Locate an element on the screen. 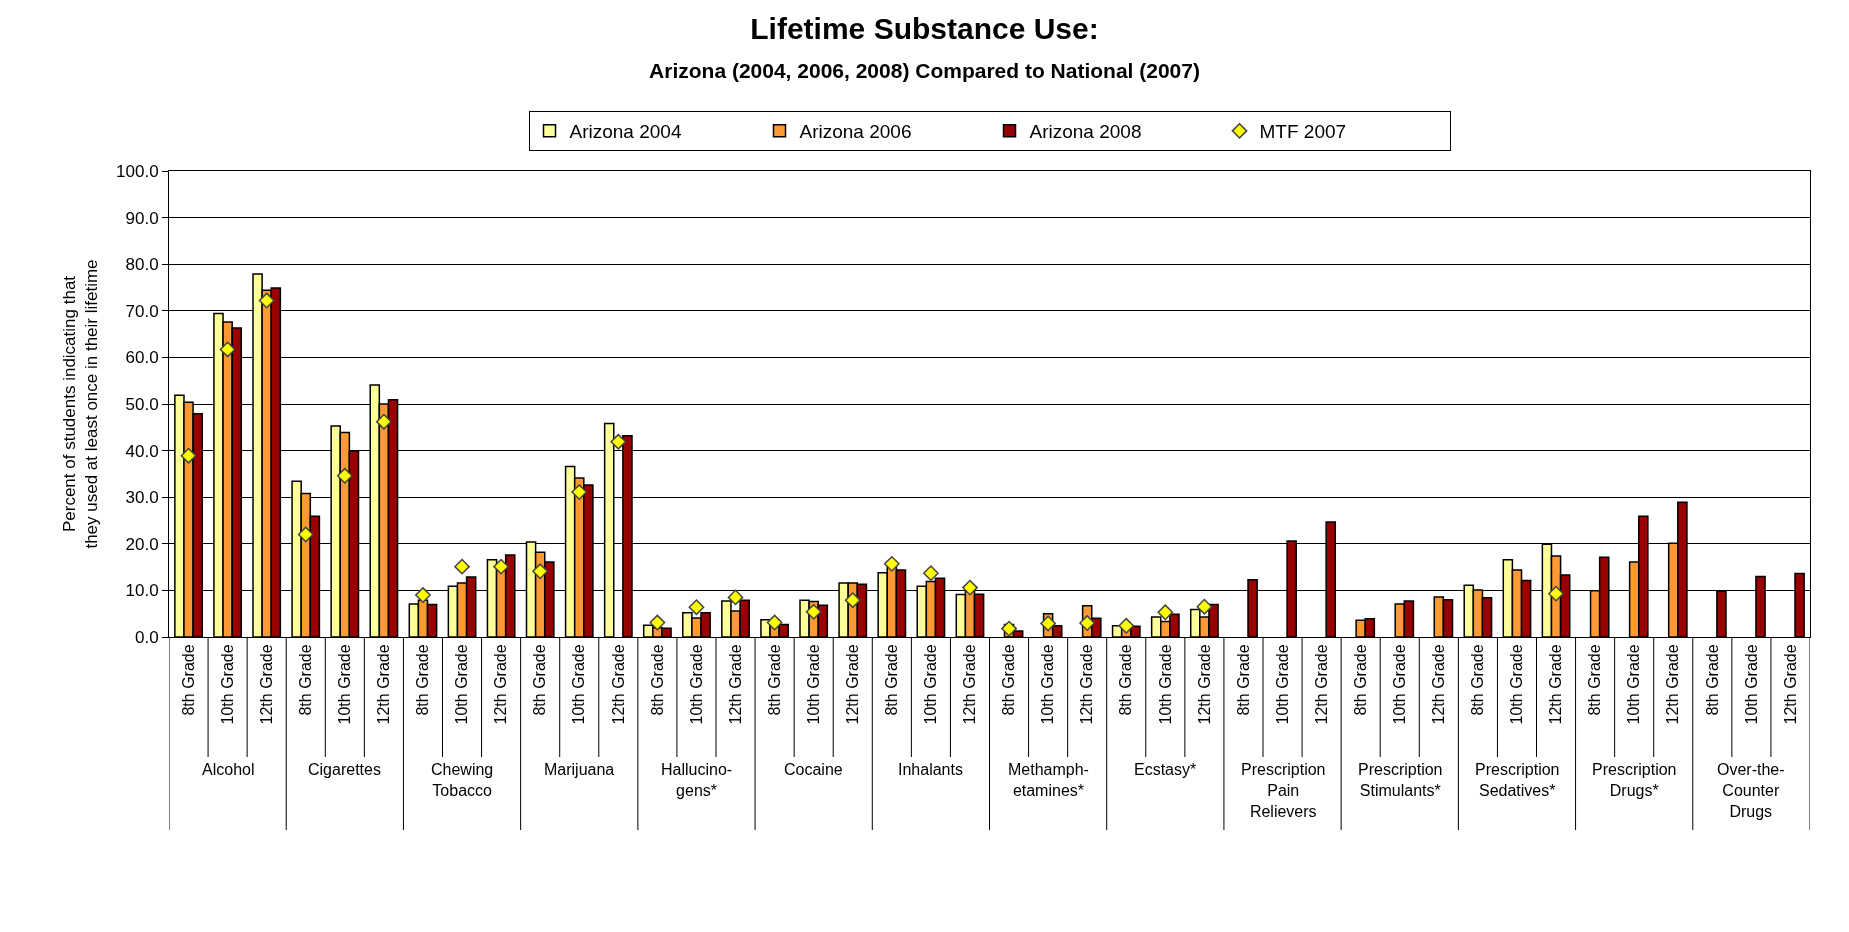 The width and height of the screenshot is (1849, 932). y-tick-label: 70.0 is located at coordinates (142, 311).